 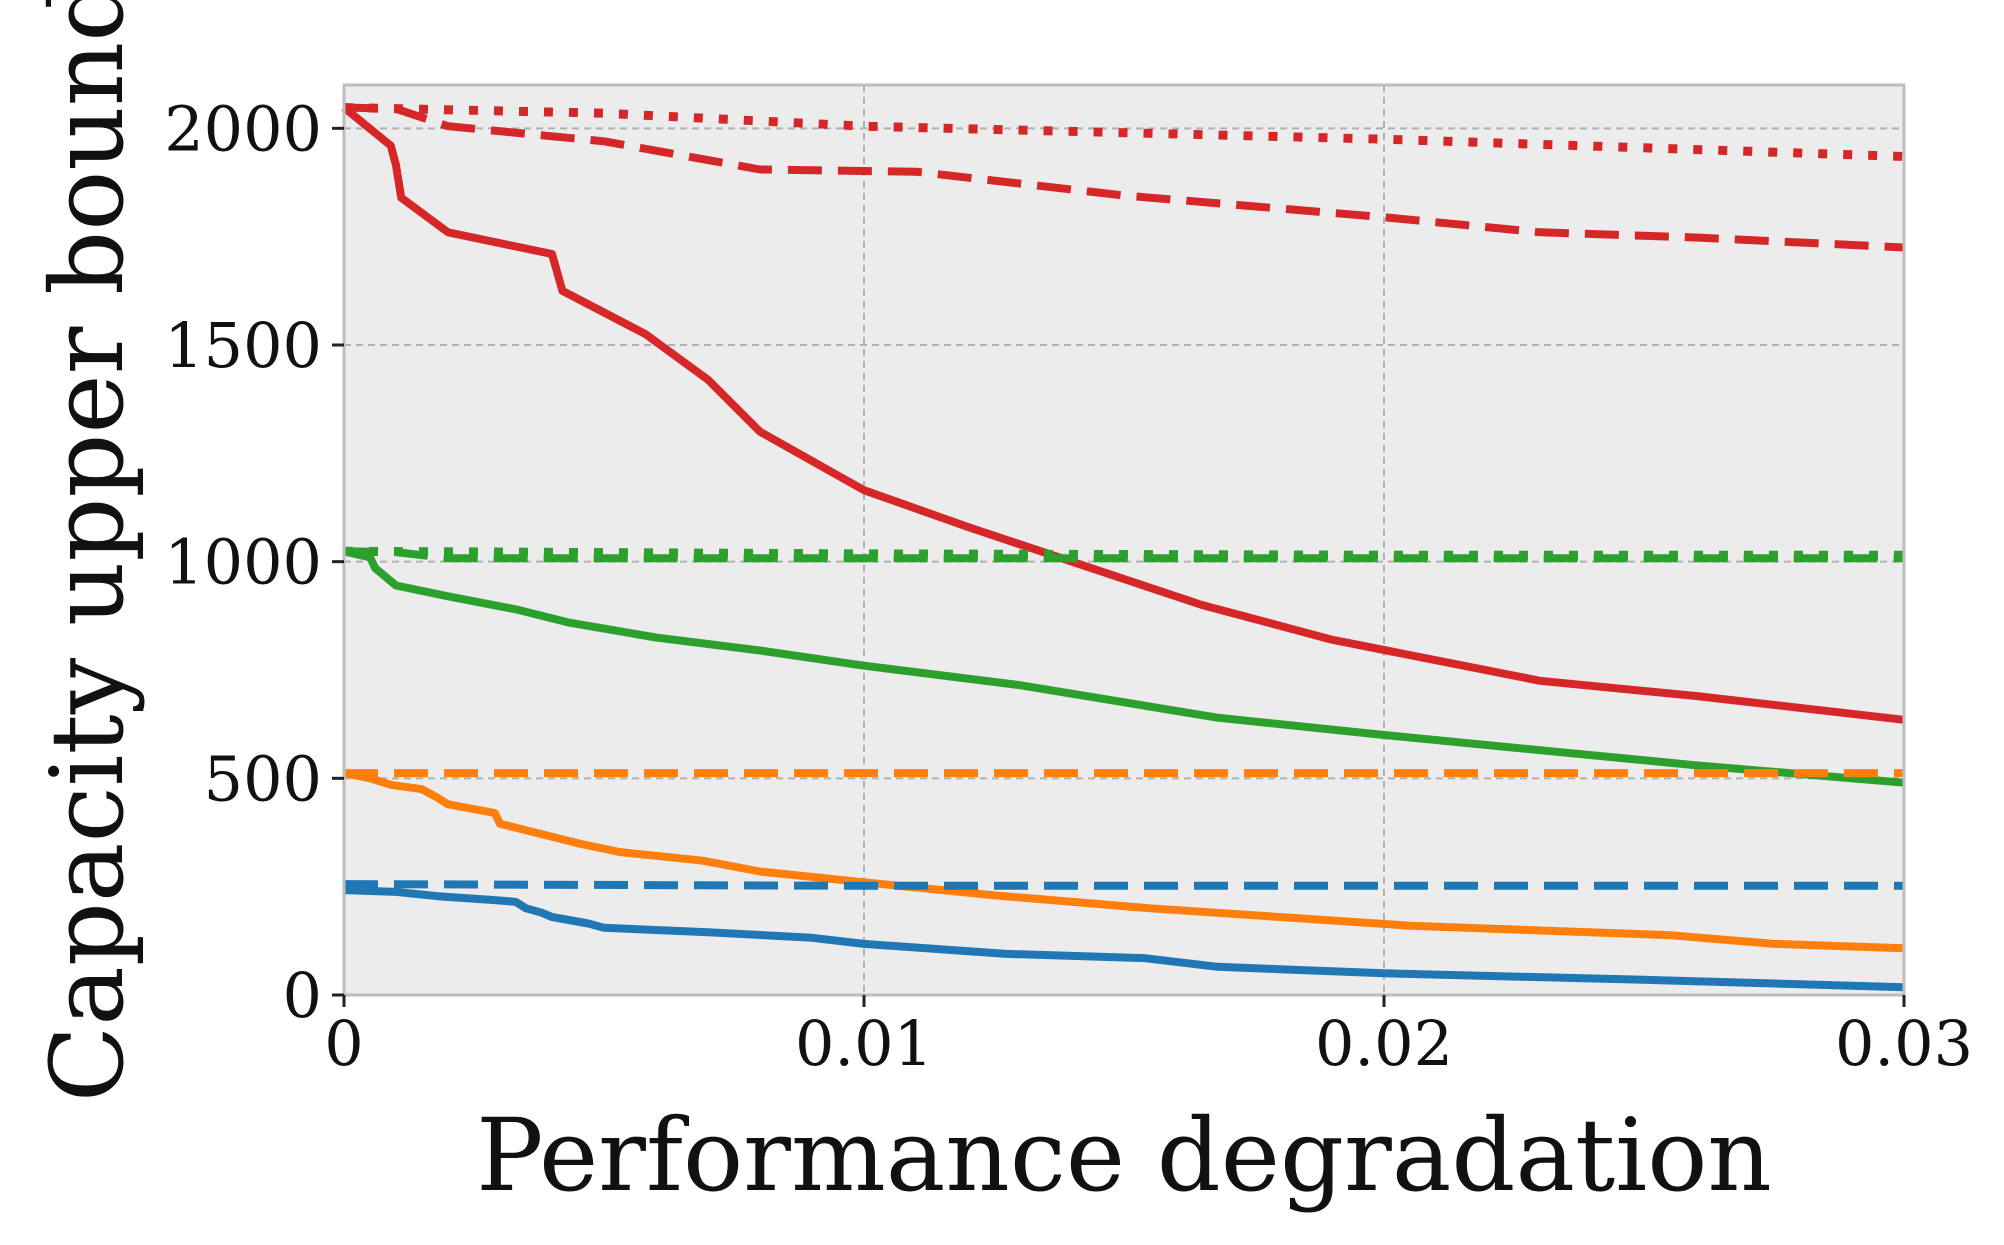 What do you see at coordinates (1384, 1043) in the screenshot?
I see `x-tick-label: 0.02` at bounding box center [1384, 1043].